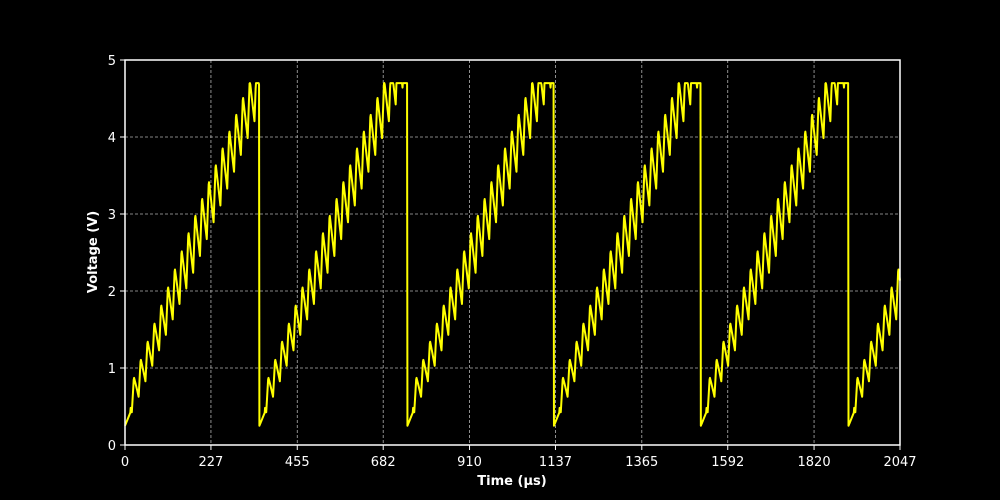  I want to click on y-tick-label: 1, so click(112, 369).